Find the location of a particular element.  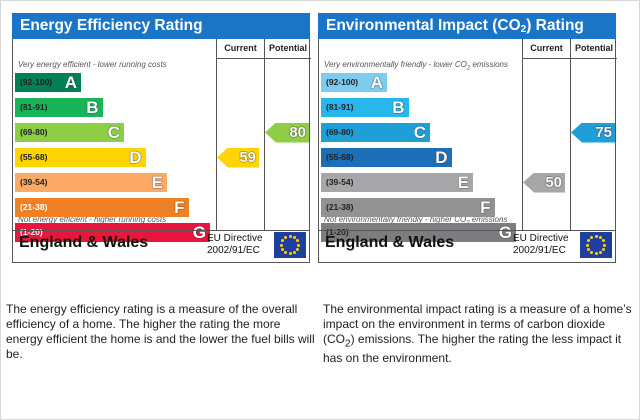

band-letter: B is located at coordinates (398, 107).